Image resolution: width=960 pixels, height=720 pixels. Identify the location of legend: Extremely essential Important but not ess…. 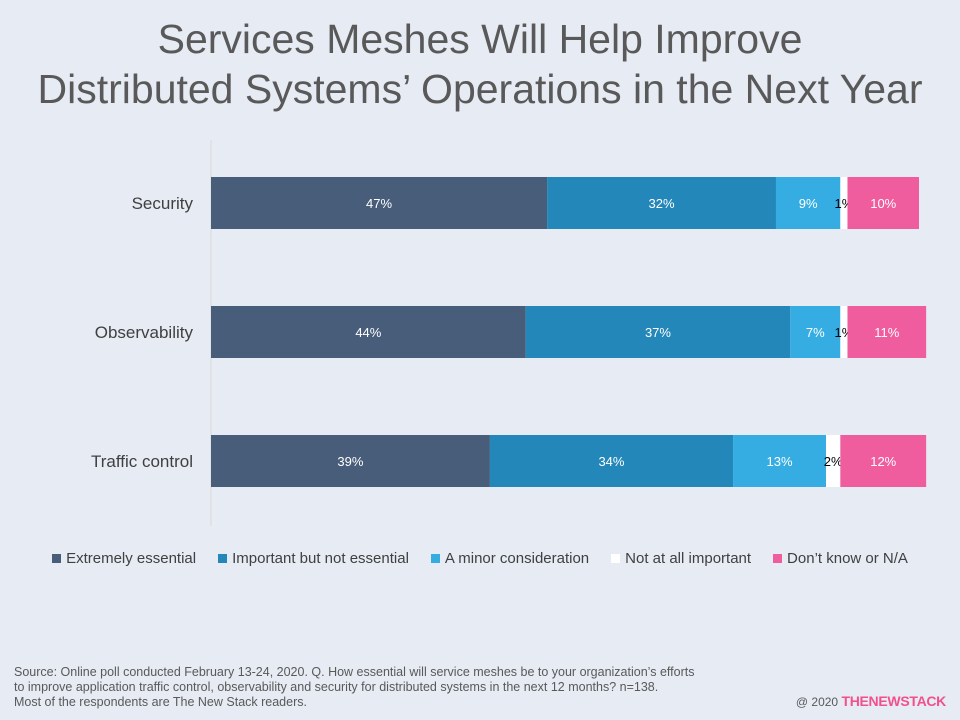
(480, 558).